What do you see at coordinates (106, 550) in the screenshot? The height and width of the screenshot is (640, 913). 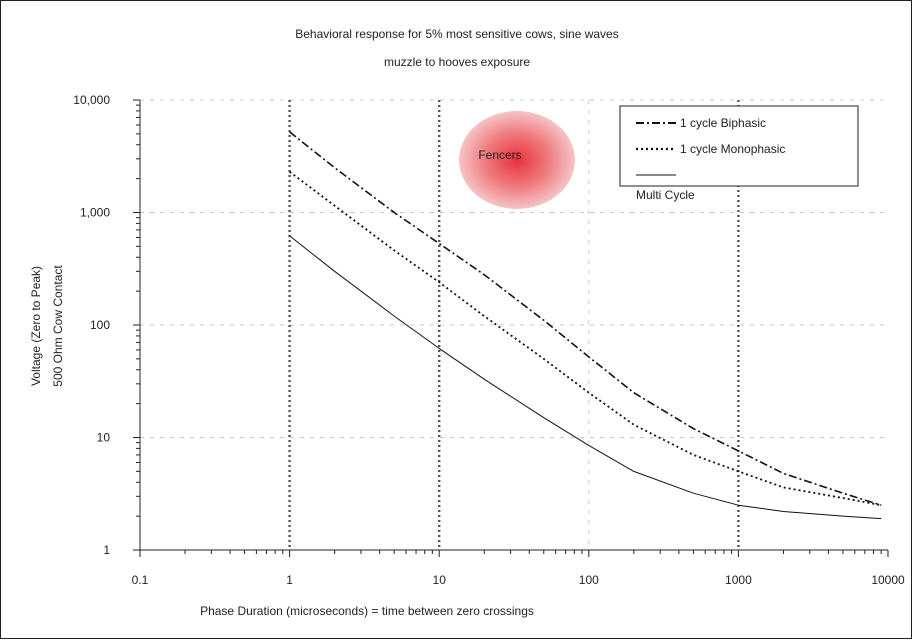 I see `y-tick-label: 1` at bounding box center [106, 550].